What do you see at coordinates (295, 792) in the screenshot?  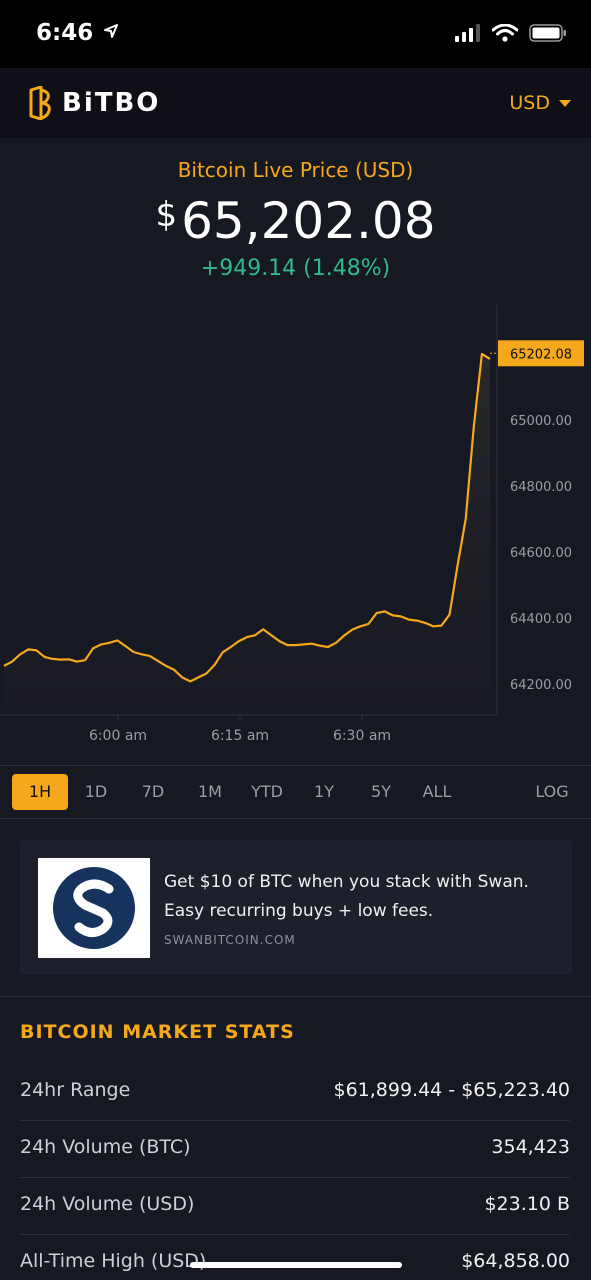 I see `time-range-tabs: LOG 1H 1D 7D 1M YTD 1Y 5Y ALL` at bounding box center [295, 792].